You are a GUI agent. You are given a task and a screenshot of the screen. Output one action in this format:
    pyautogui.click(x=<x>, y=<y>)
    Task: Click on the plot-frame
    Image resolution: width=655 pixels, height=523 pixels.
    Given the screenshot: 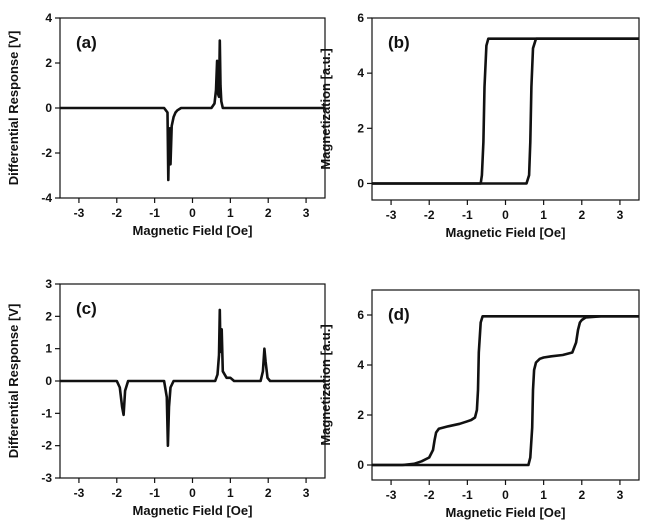 What is the action you would take?
    pyautogui.click(x=505, y=109)
    